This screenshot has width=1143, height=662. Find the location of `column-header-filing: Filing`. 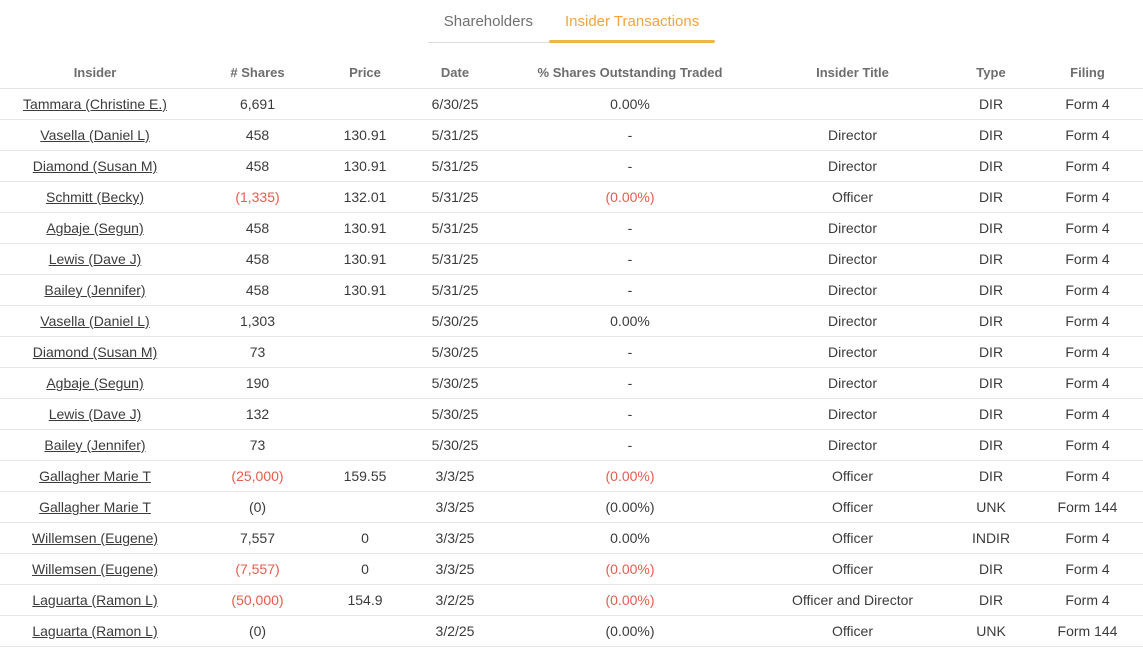

column-header-filing: Filing is located at coordinates (1087, 72).